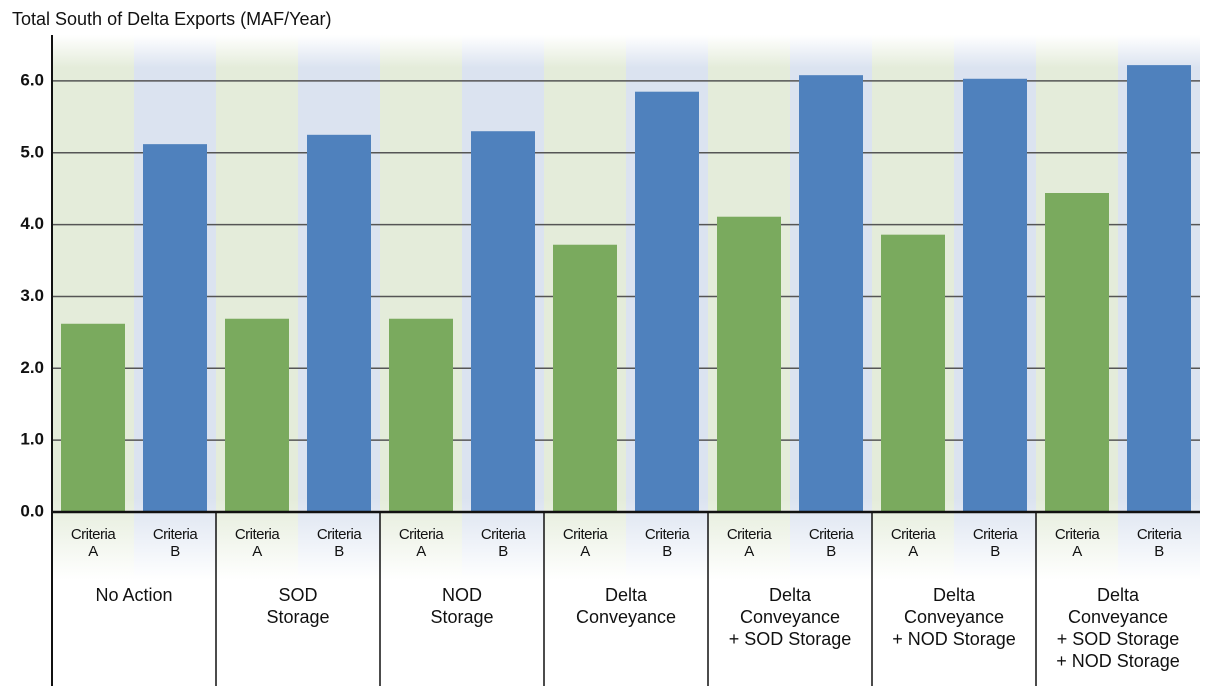  Describe the element at coordinates (32, 223) in the screenshot. I see `y-tick-label: 4.0` at that location.